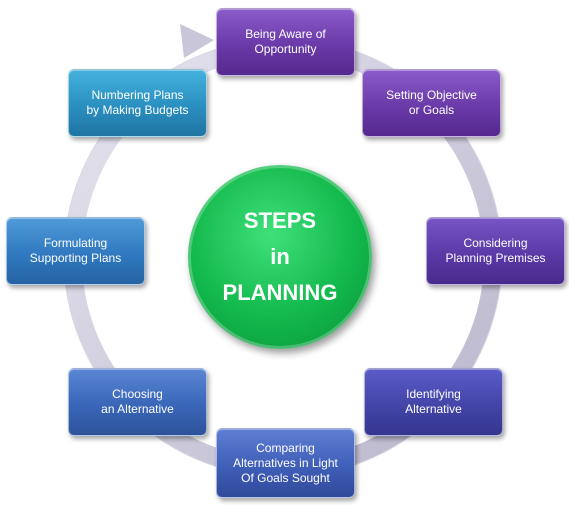 This screenshot has width=569, height=505. I want to click on center-circle-steps-in-planning: STEPS in PLANNING, so click(280, 257).